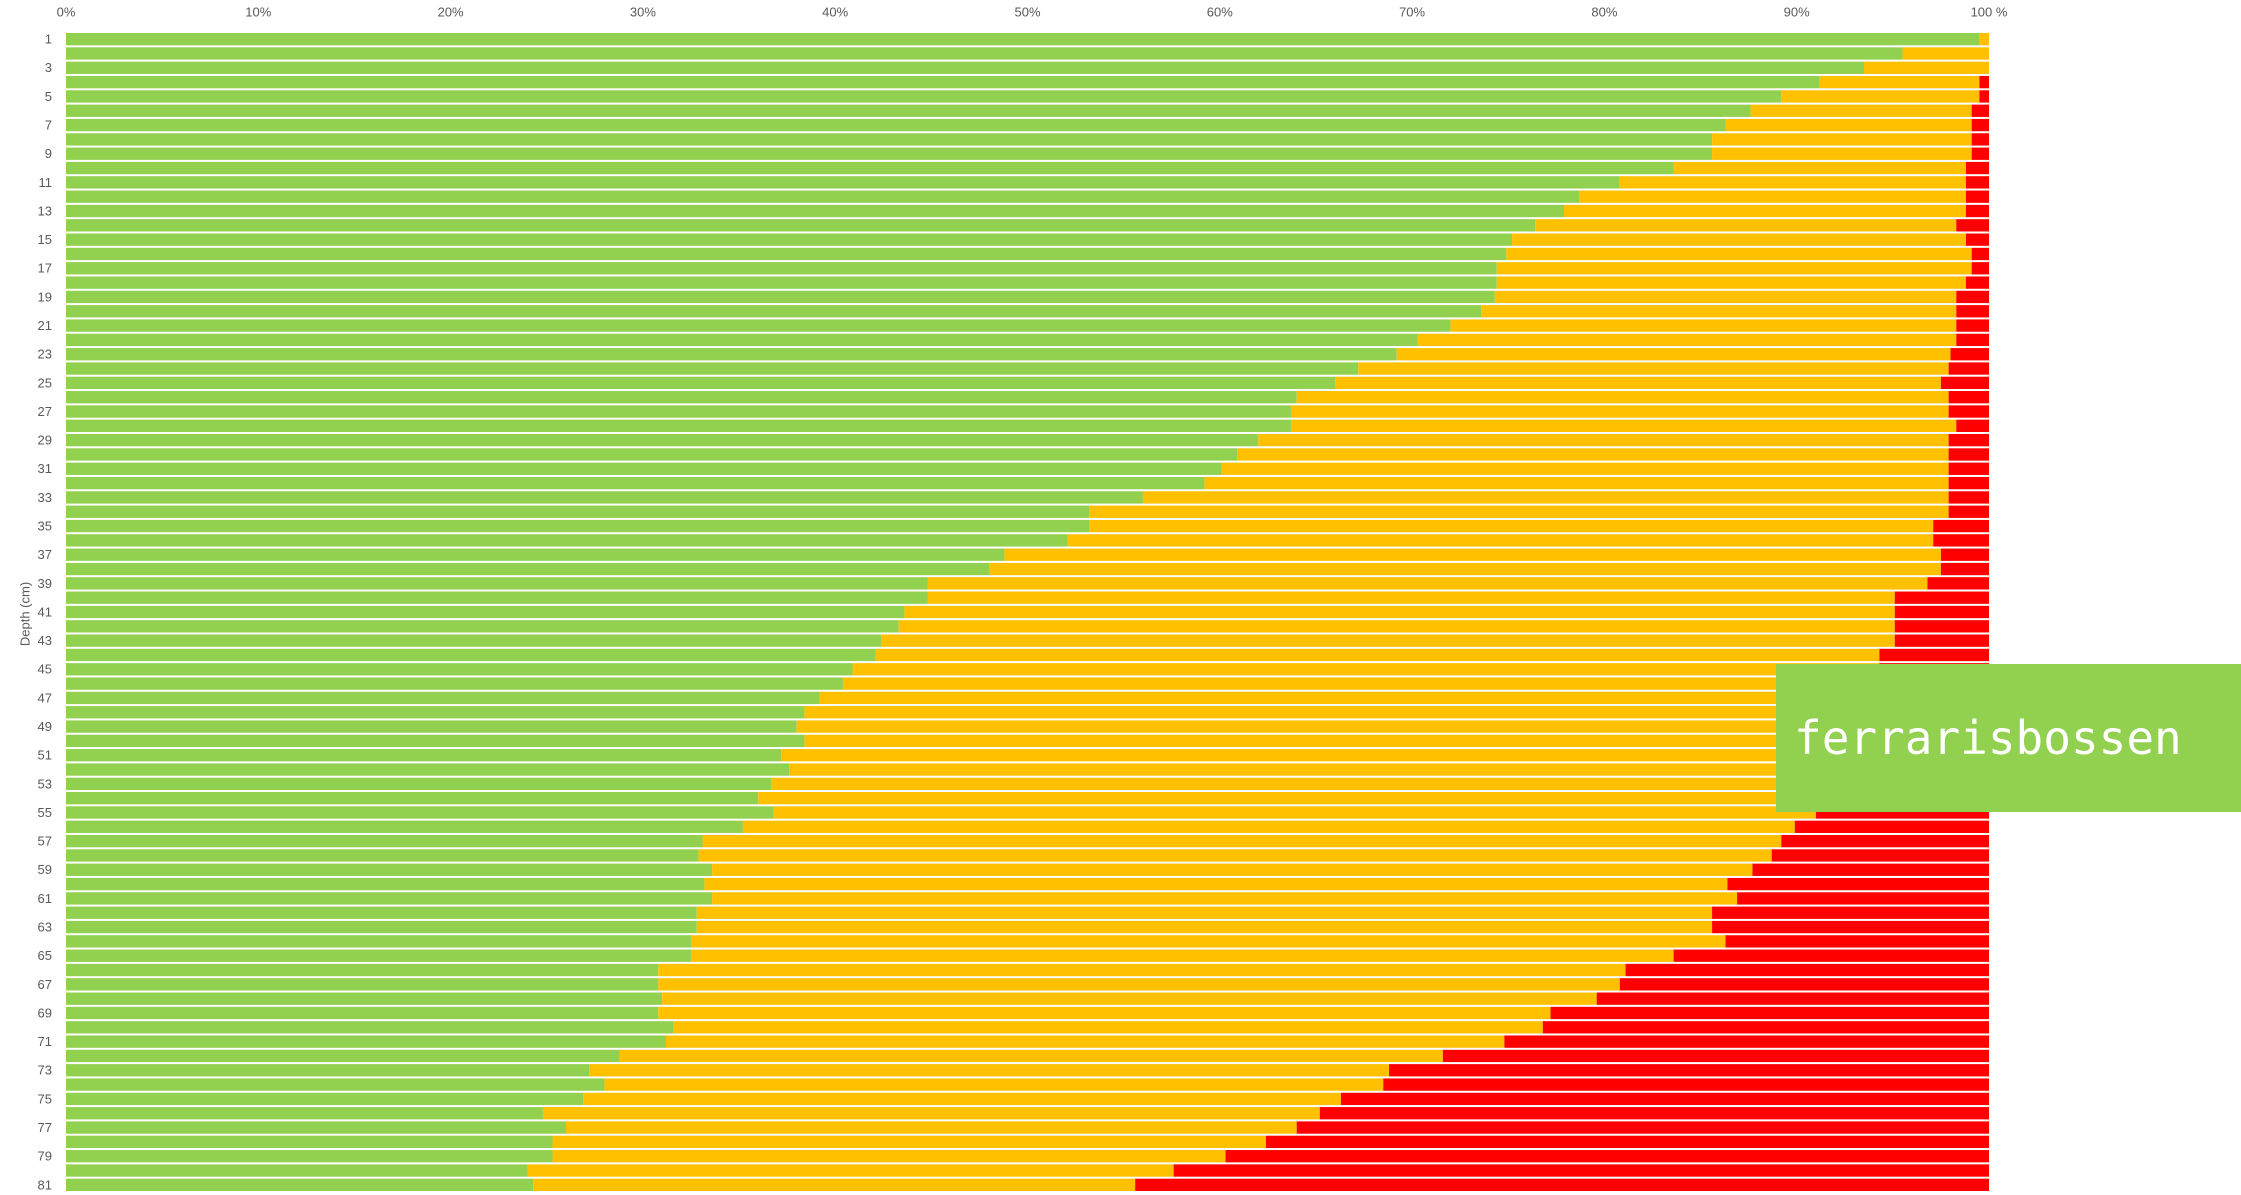 The height and width of the screenshot is (1195, 2241). I want to click on x-tick-label: 40%, so click(835, 11).